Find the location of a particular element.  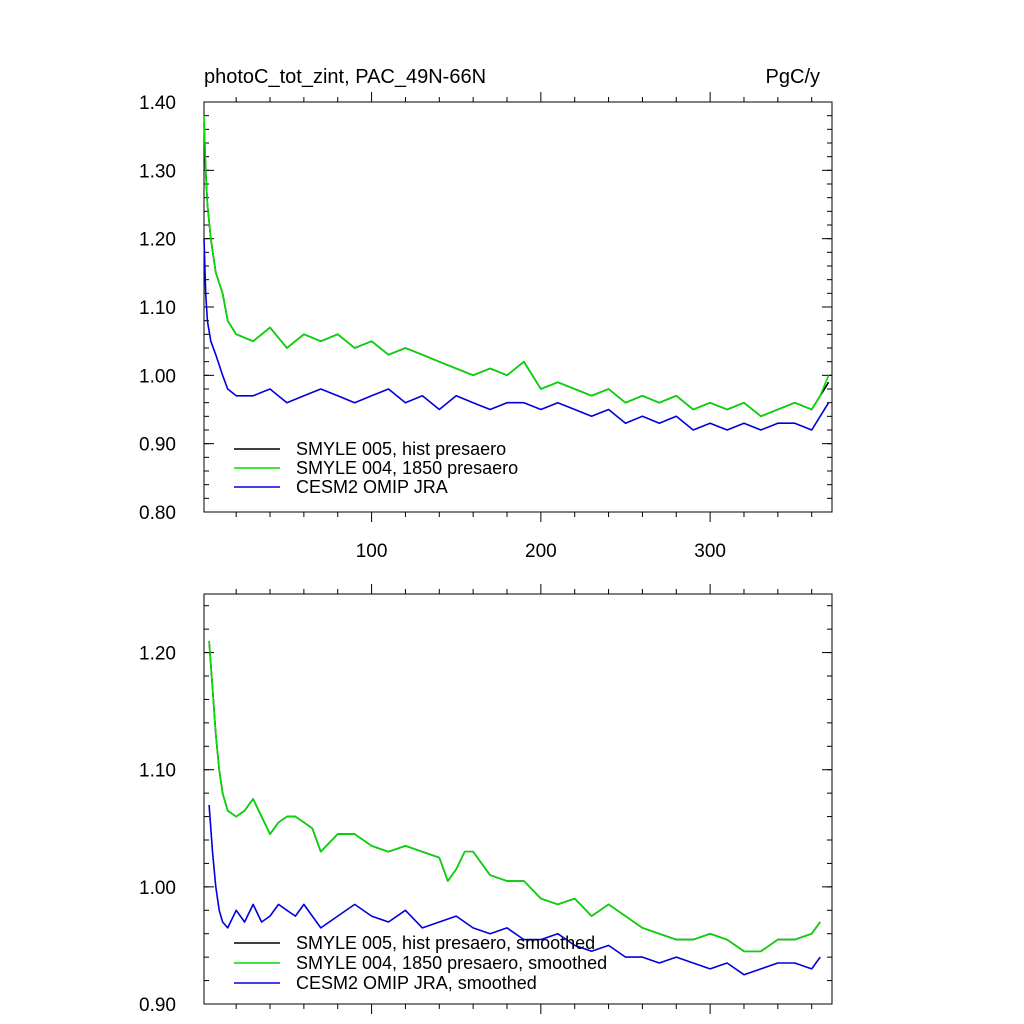

x-tick-label: 300 is located at coordinates (710, 551).